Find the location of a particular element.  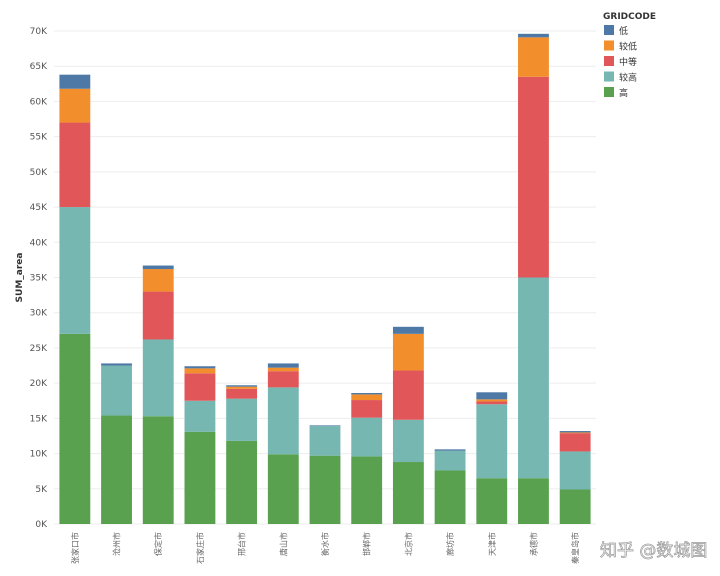

x-tick-label: 承德市 is located at coordinates (533, 544).